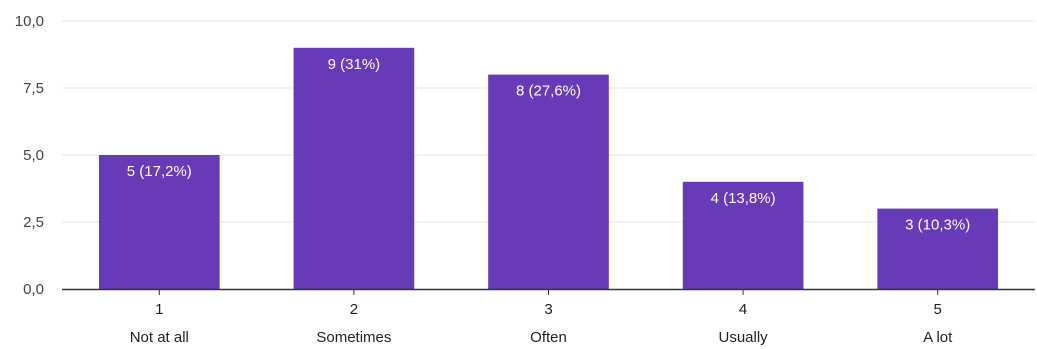 The image size is (1037, 349). Describe the element at coordinates (159, 337) in the screenshot. I see `category-name: Not at all` at that location.